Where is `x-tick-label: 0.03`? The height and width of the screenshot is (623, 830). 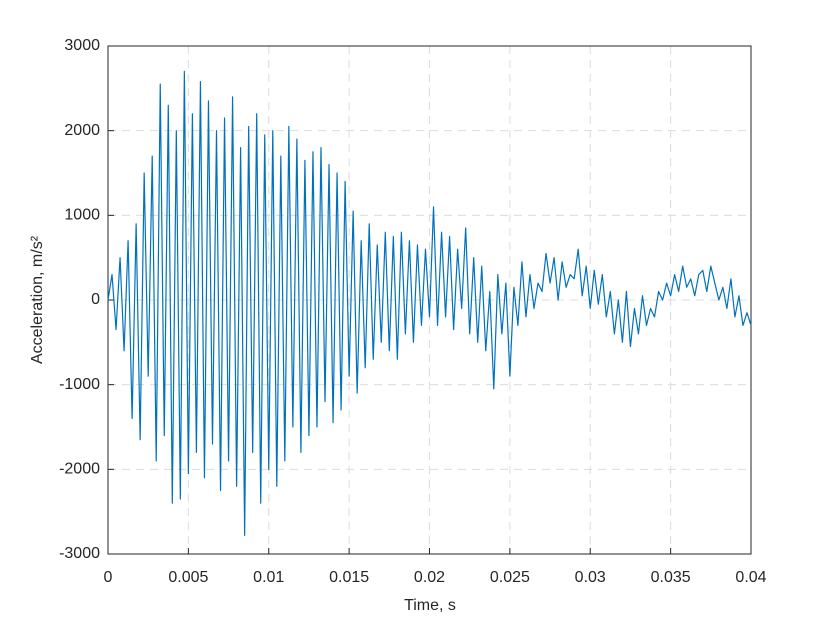 x-tick-label: 0.03 is located at coordinates (590, 577).